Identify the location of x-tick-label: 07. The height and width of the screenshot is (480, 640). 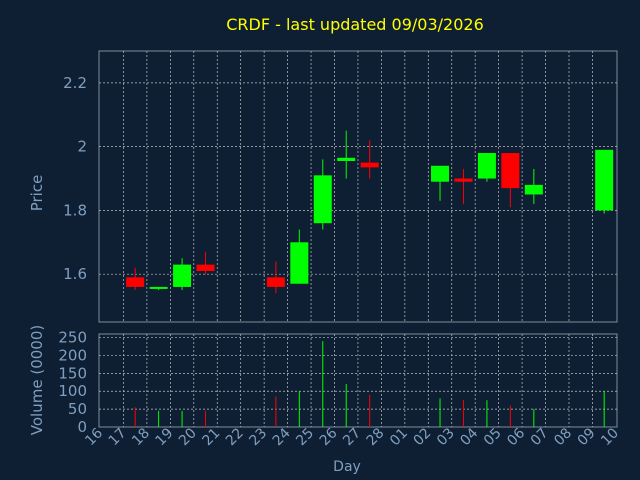
(540, 437).